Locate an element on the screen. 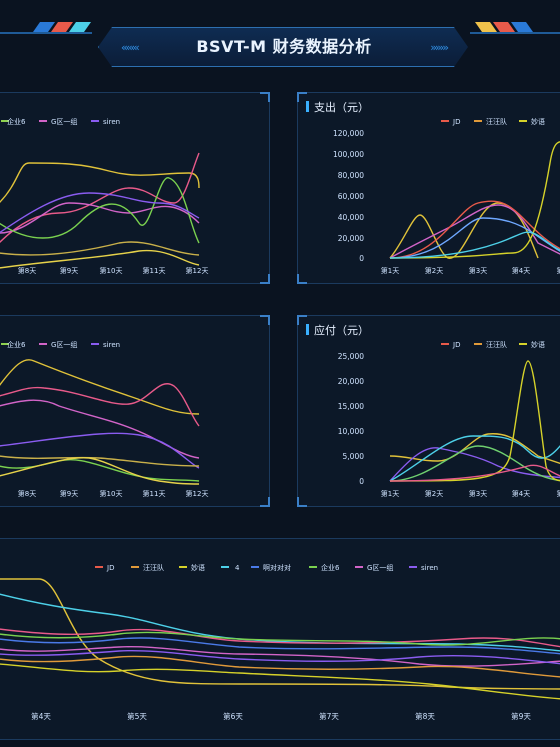  y-tick-label: 25,000 is located at coordinates (351, 356).